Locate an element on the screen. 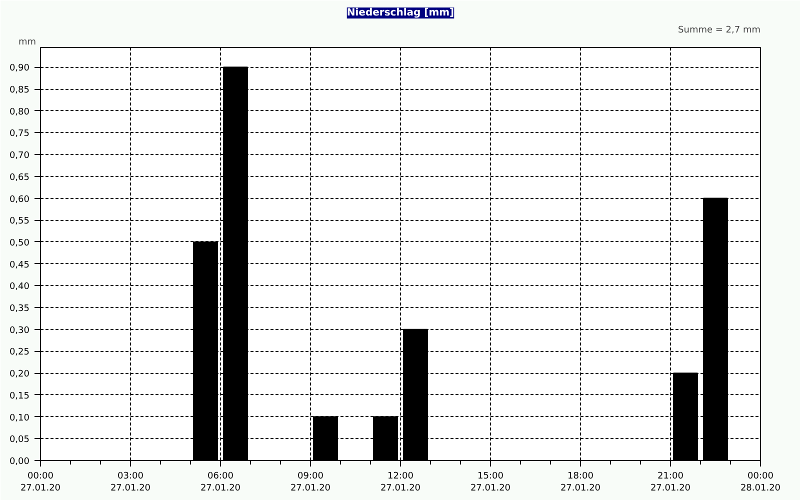  y-tick-label: 0,10 is located at coordinates (19, 418).